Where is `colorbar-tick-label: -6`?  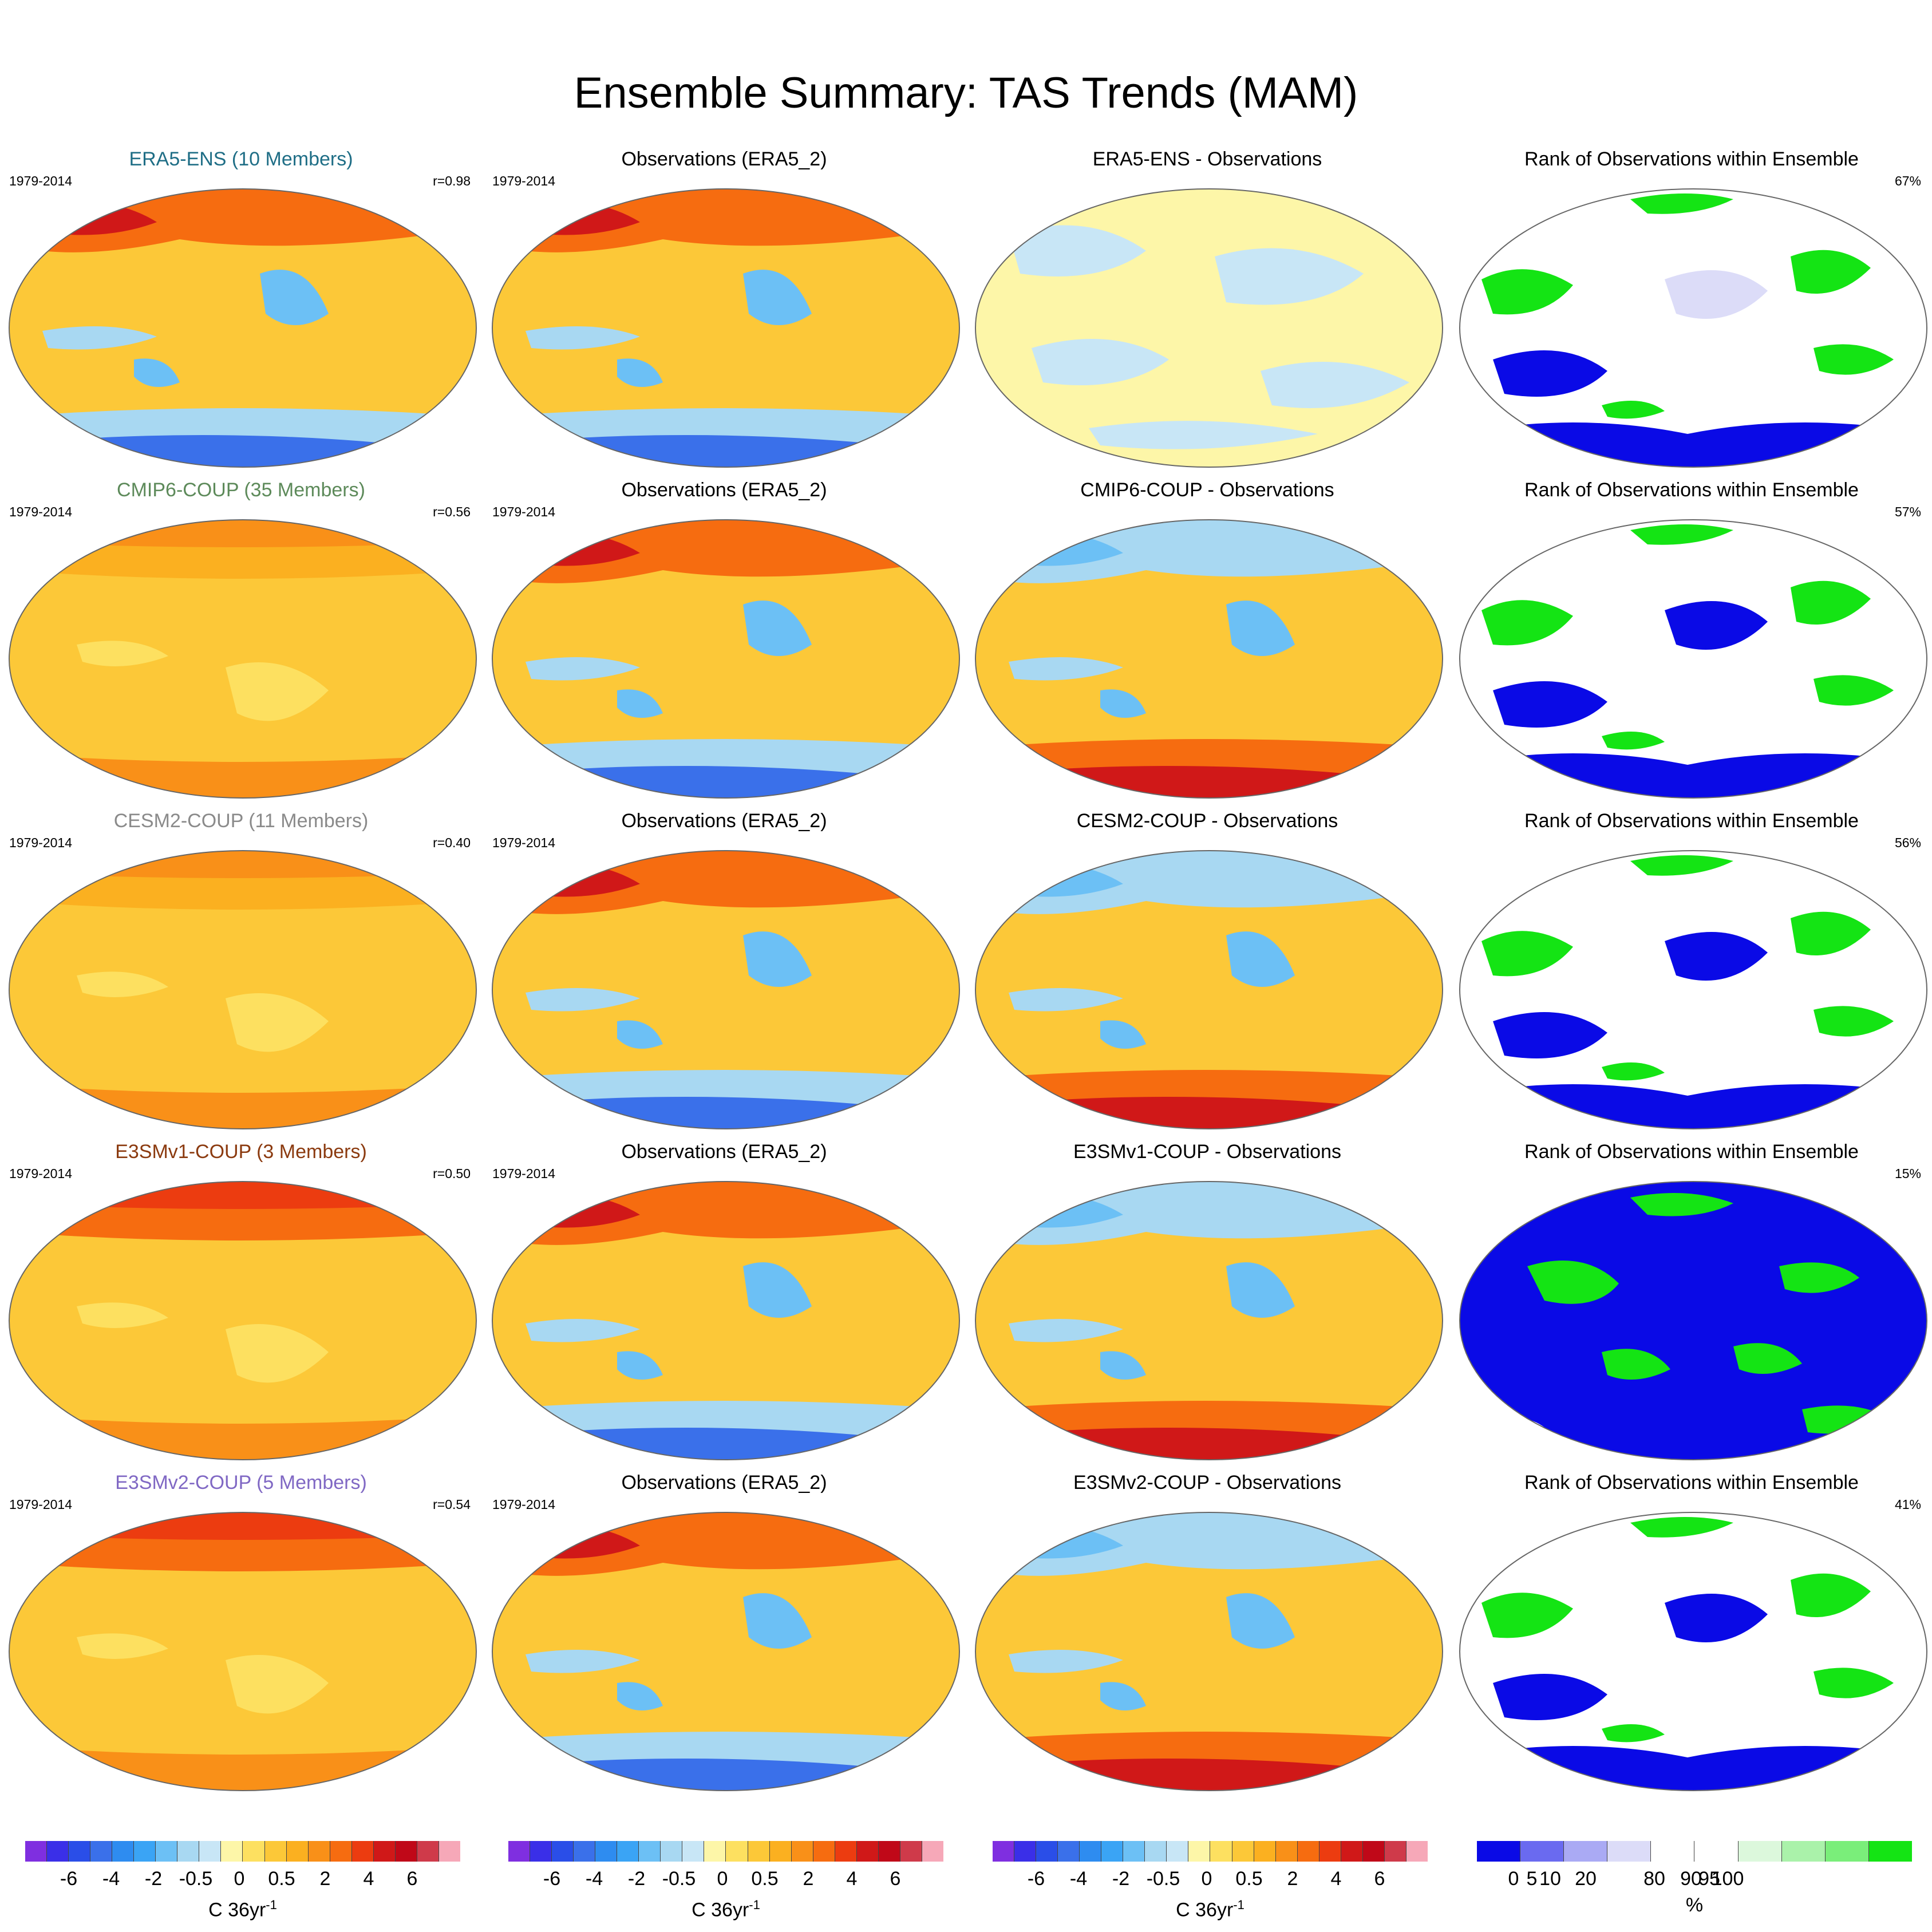
colorbar-tick-label: -6 is located at coordinates (552, 1879).